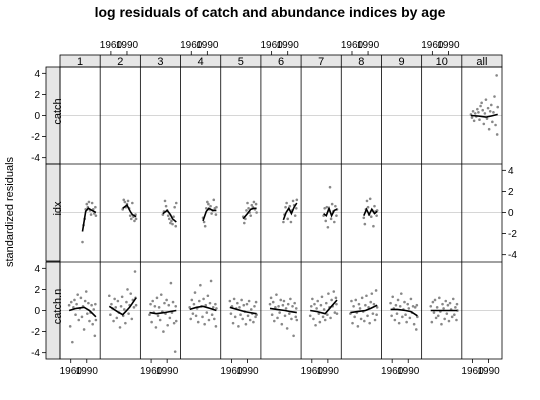 The height and width of the screenshot is (400, 540). I want to click on y-tick-label: 4, so click(37, 74).